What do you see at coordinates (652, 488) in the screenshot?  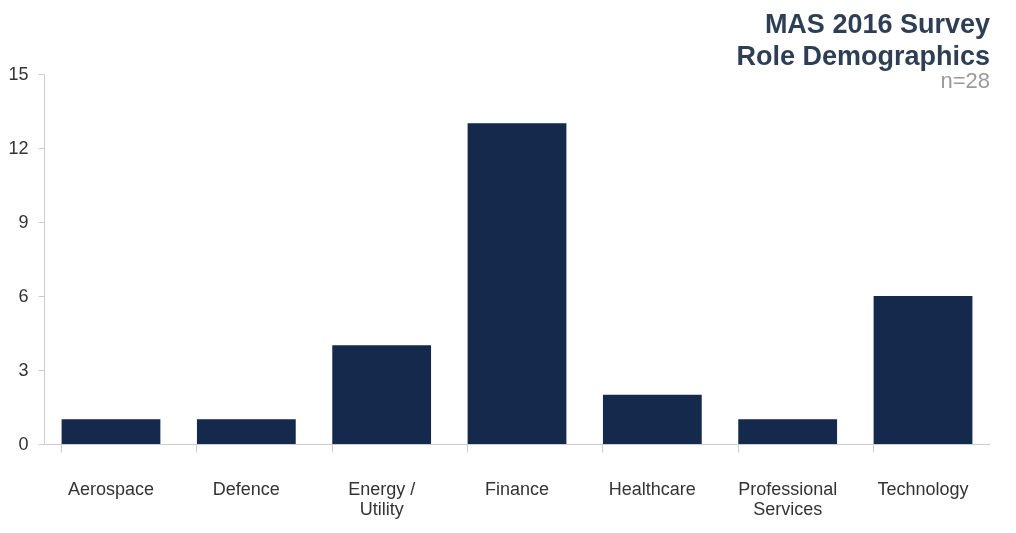 I see `x-tick-label: Healthcare` at bounding box center [652, 488].